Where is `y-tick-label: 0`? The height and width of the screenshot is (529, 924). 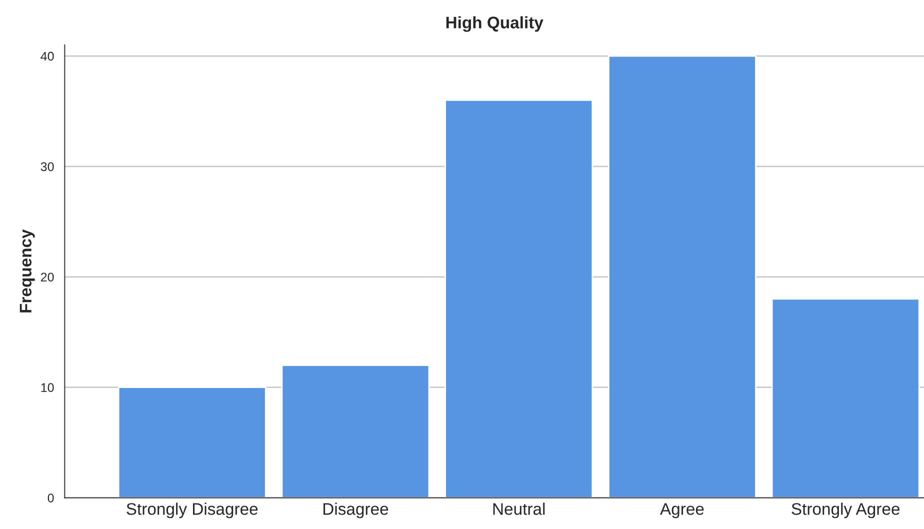 y-tick-label: 0 is located at coordinates (51, 498).